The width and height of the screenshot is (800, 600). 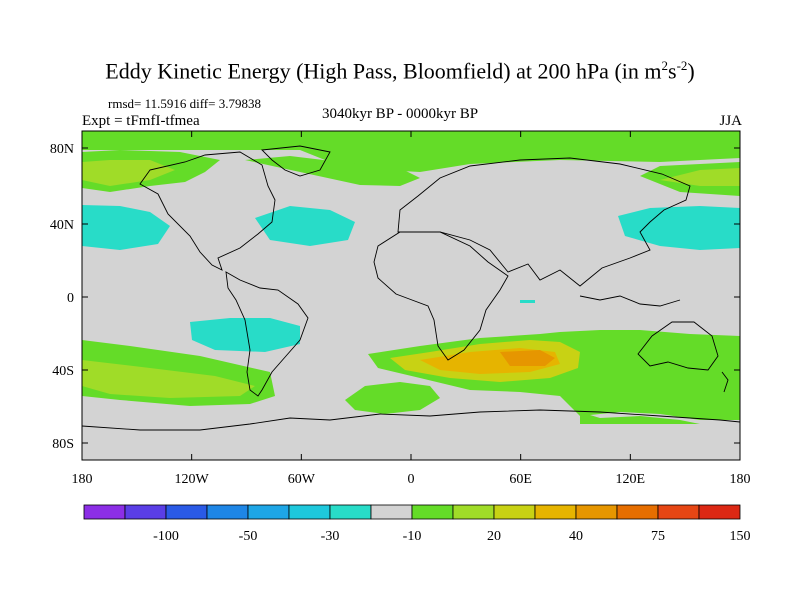 What do you see at coordinates (725, 382) in the screenshot?
I see `new-zealand-outline` at bounding box center [725, 382].